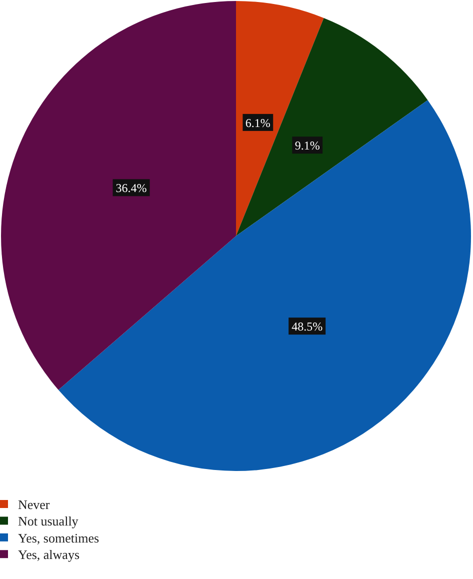 This screenshot has height=579, width=473. What do you see at coordinates (59, 538) in the screenshot?
I see `legend-label: Yes, sometimes` at bounding box center [59, 538].